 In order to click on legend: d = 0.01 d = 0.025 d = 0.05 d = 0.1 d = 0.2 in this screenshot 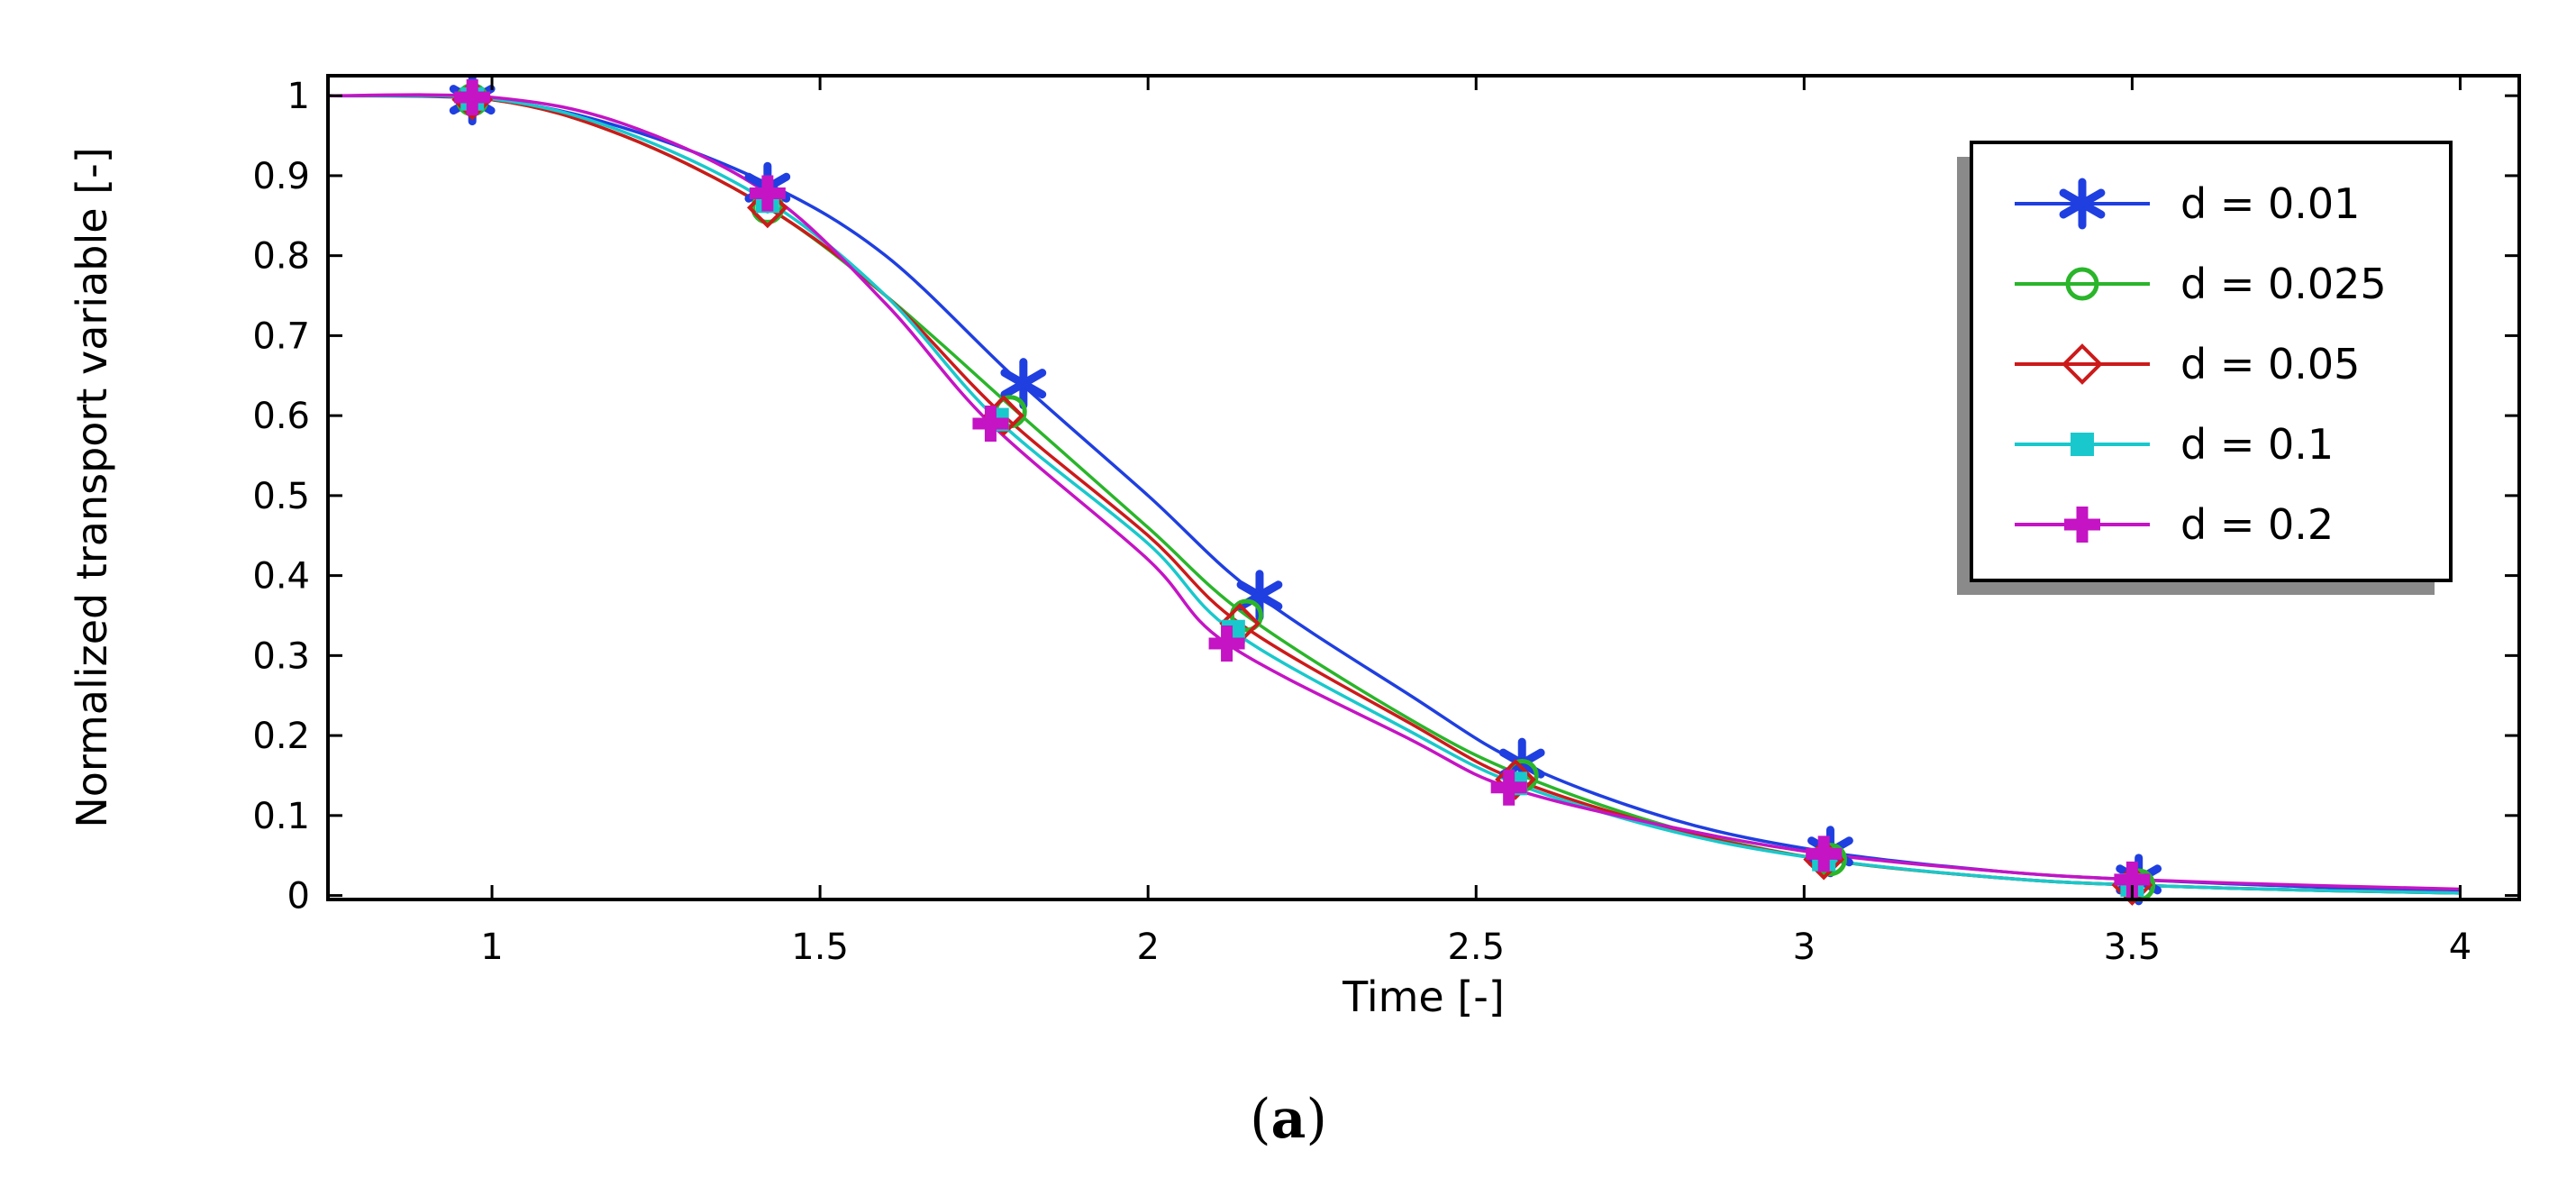, I will do `click(2205, 368)`.